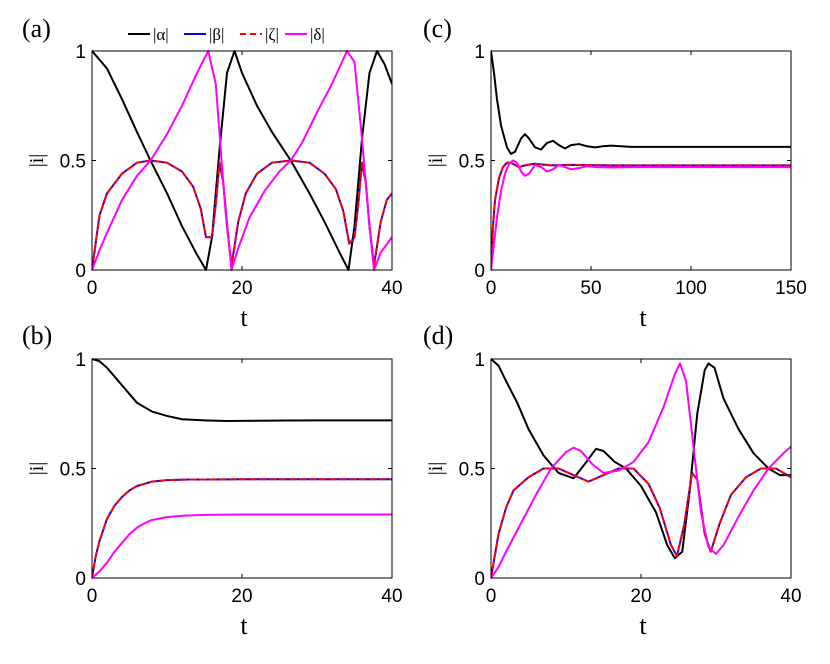  I want to click on panel-label: (b), so click(37, 335).